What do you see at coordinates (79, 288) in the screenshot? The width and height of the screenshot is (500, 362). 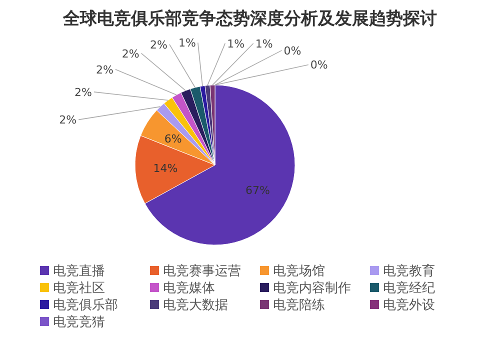 I see `legend-label: 电竞社区` at bounding box center [79, 288].